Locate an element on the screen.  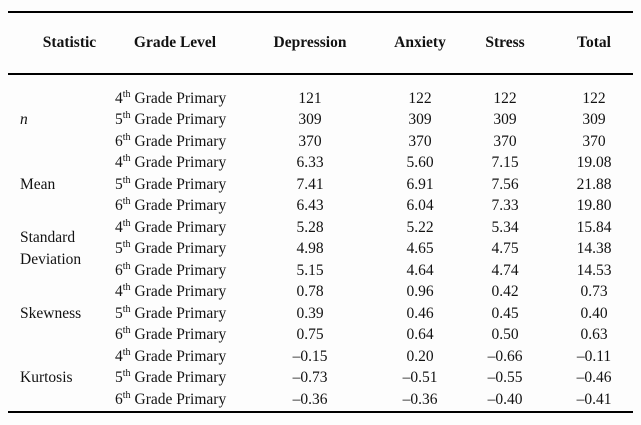
value-cell-depression: 370 is located at coordinates (310, 141).